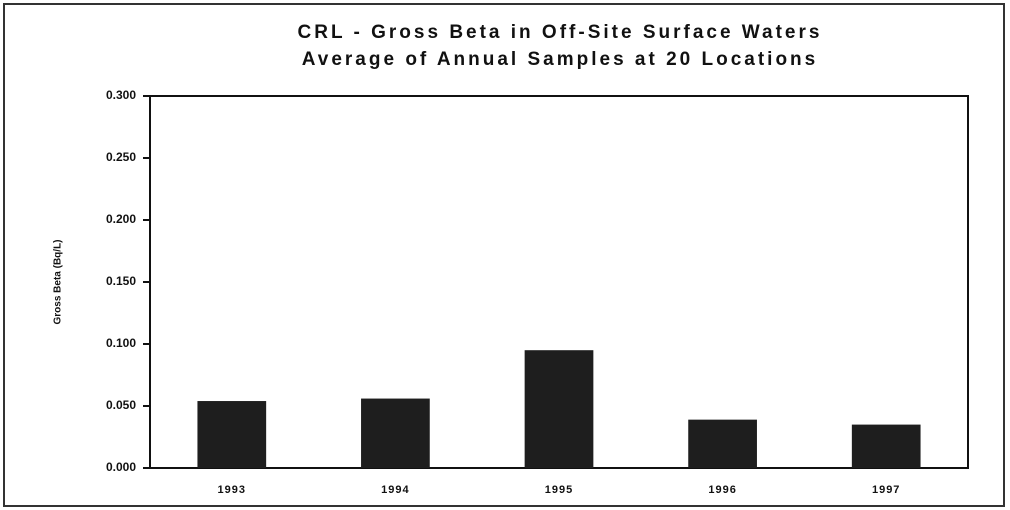 The width and height of the screenshot is (1010, 510). I want to click on x-tick-label: 1997, so click(886, 490).